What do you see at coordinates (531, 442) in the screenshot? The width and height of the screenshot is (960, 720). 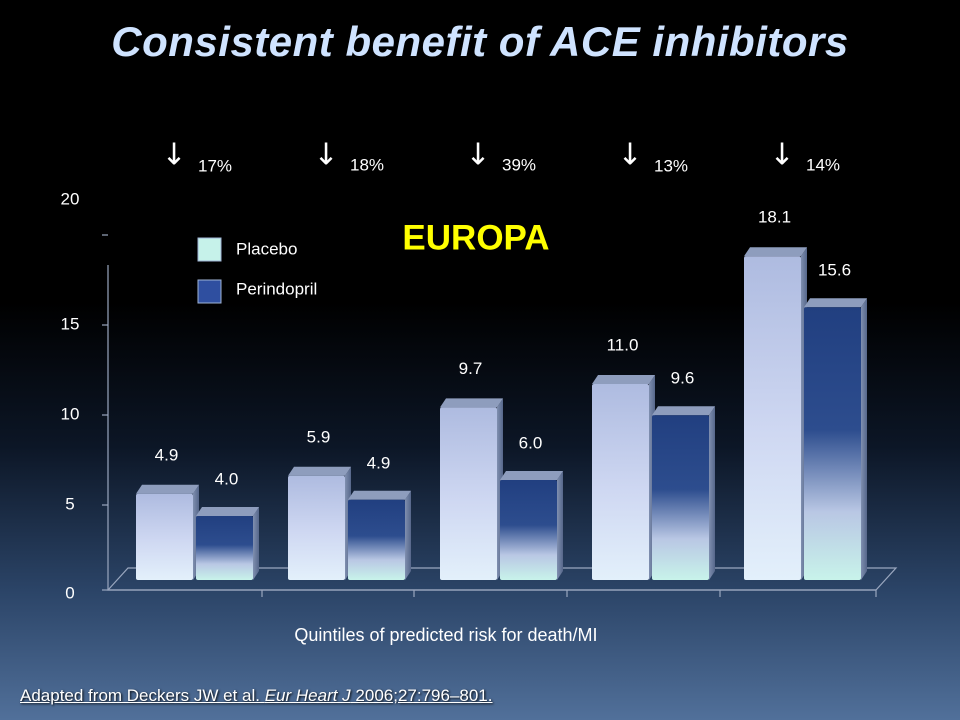 I see `perindopril-value-label: 6.0` at bounding box center [531, 442].